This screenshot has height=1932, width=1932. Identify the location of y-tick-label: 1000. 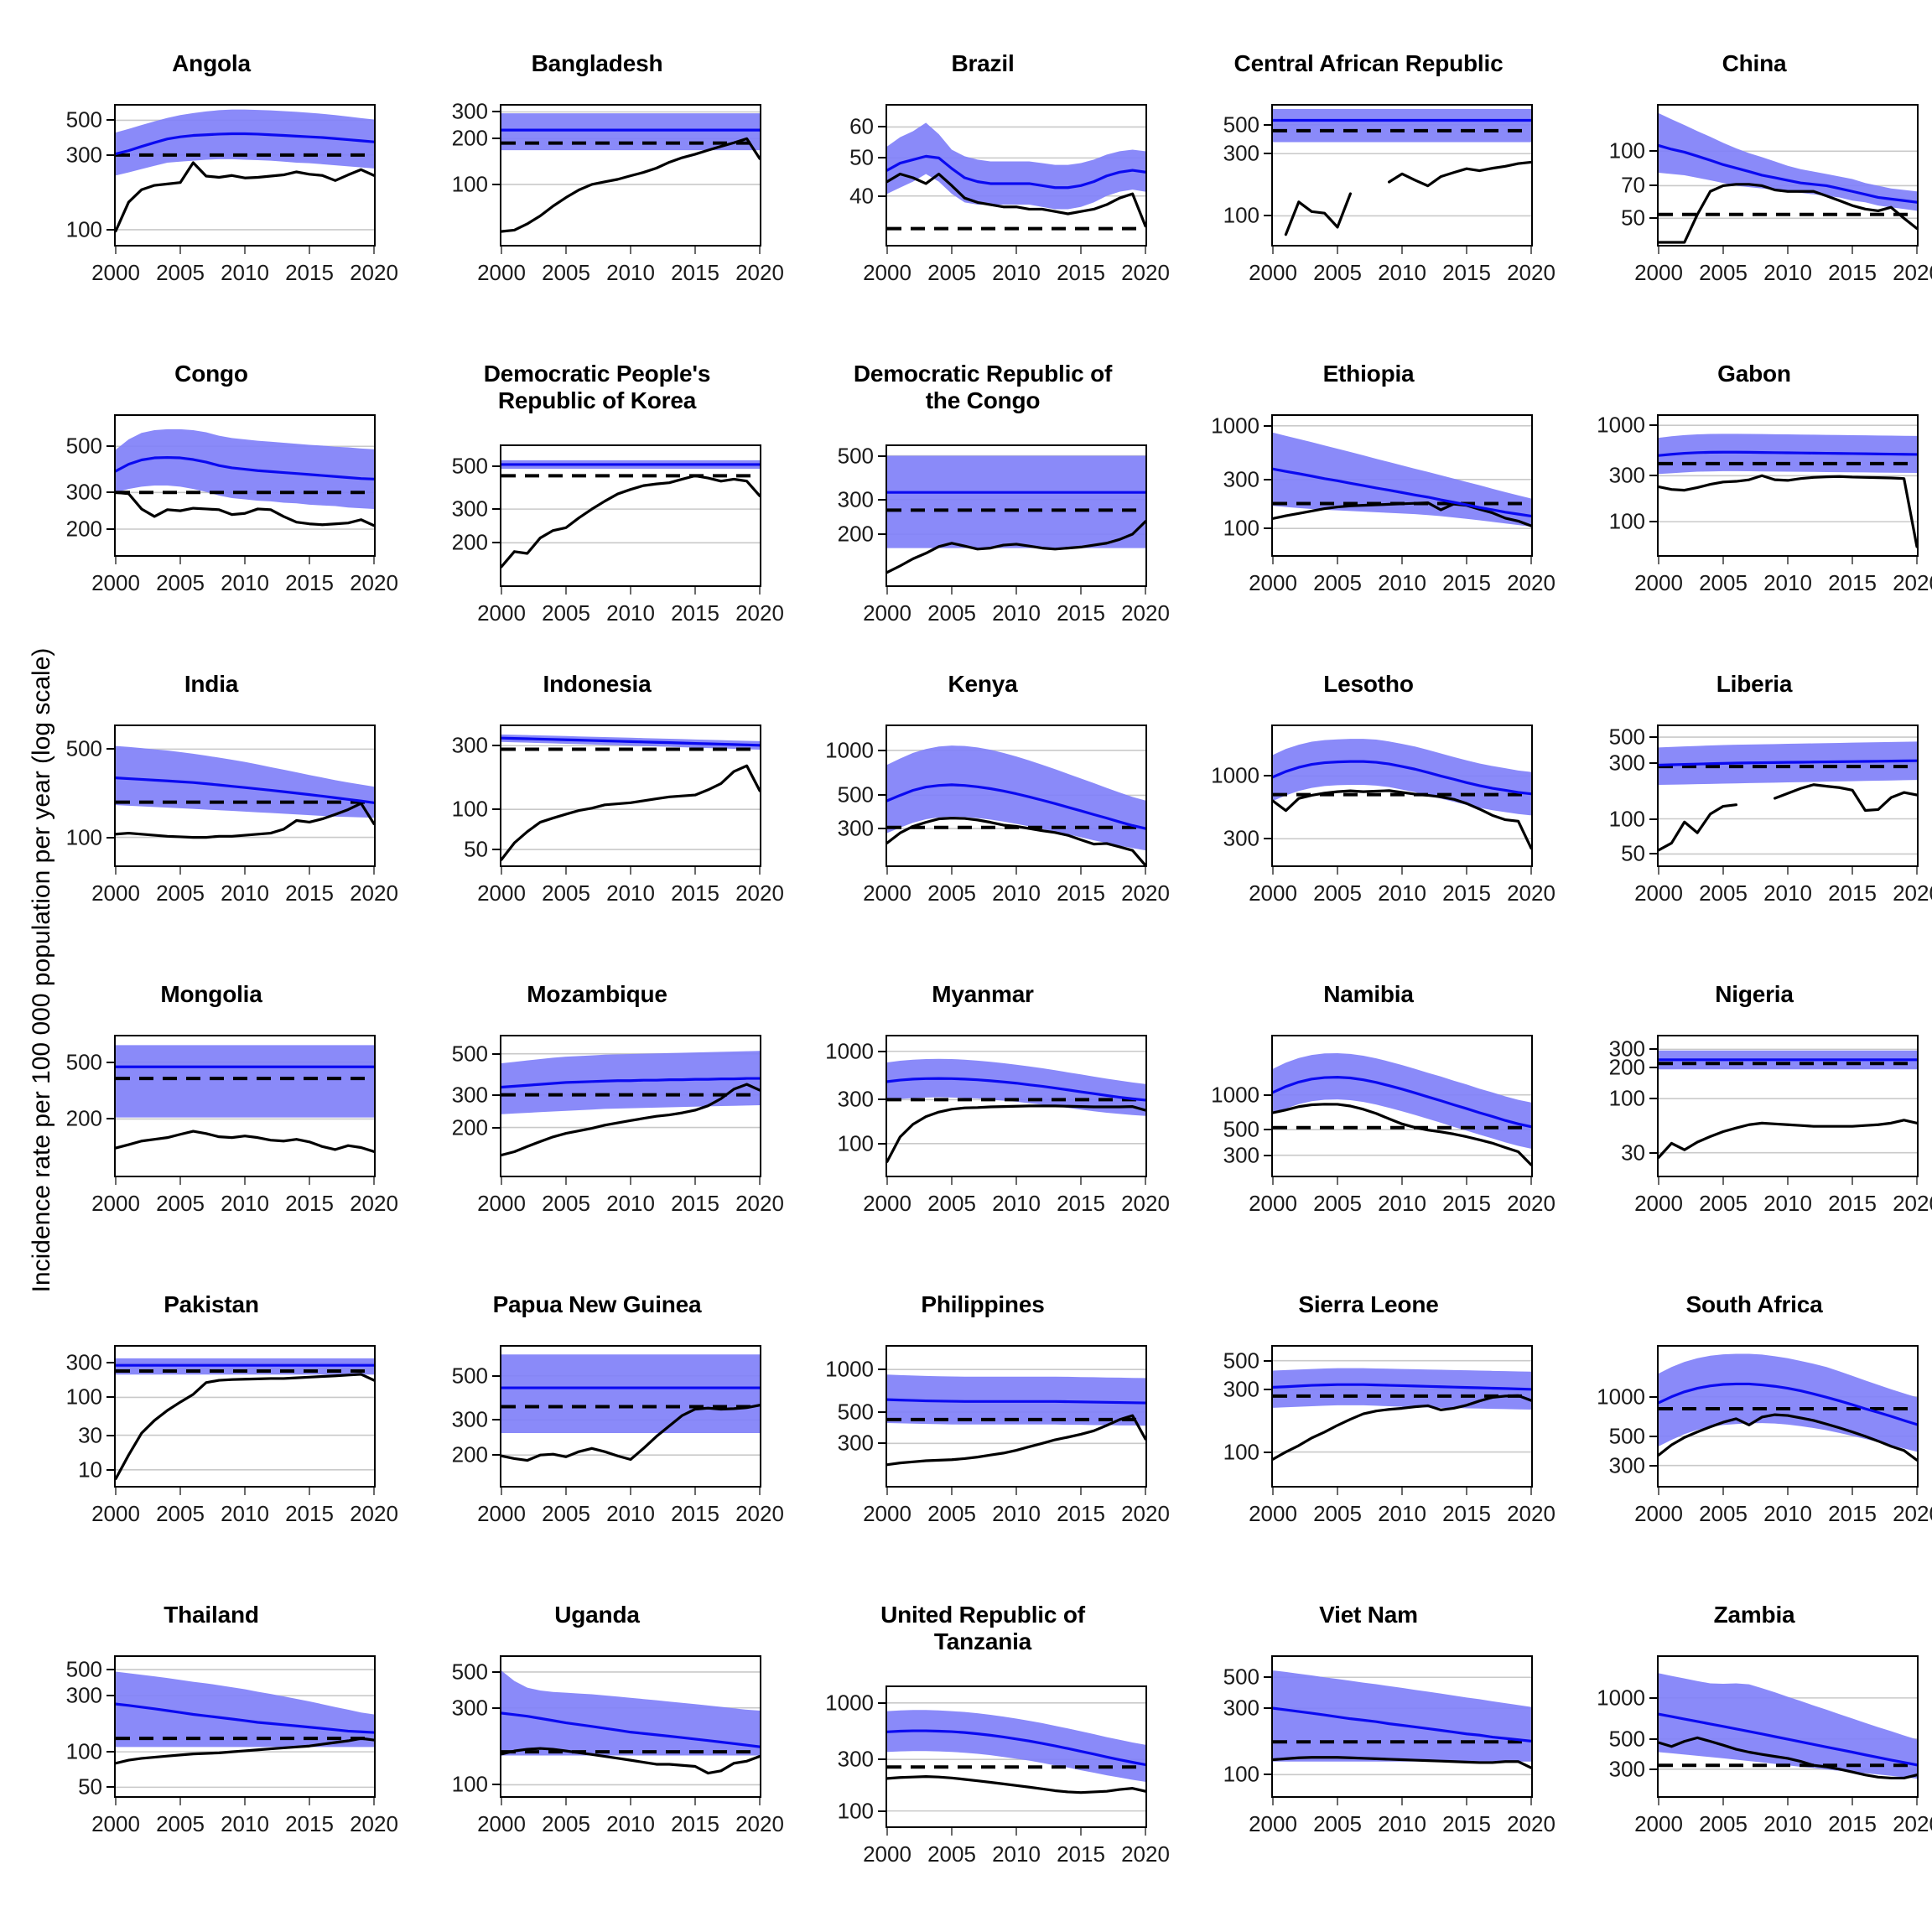
(1621, 425).